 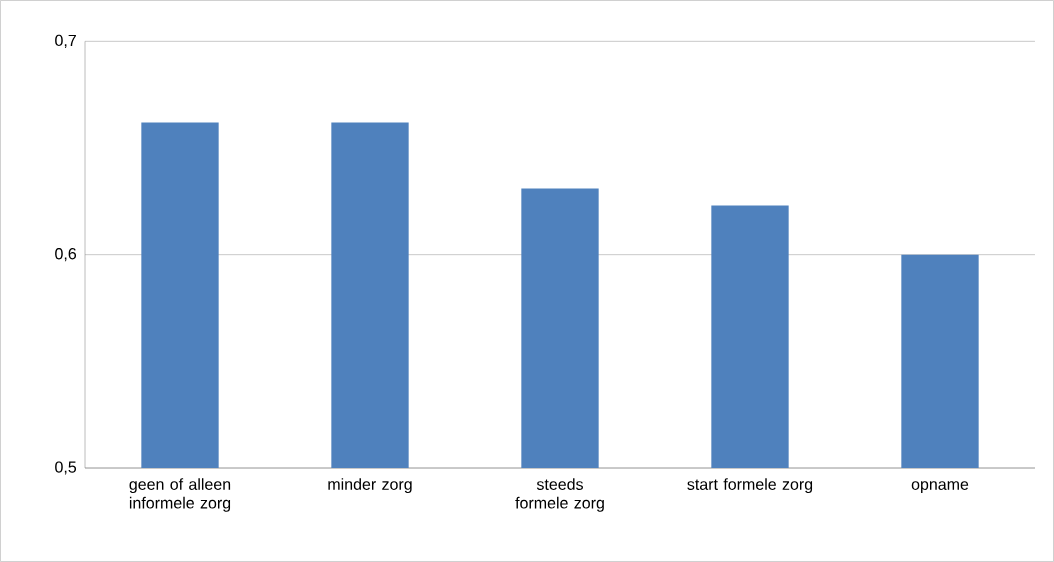 What do you see at coordinates (559, 495) in the screenshot?
I see `x-tick-label: steeds formele zorg` at bounding box center [559, 495].